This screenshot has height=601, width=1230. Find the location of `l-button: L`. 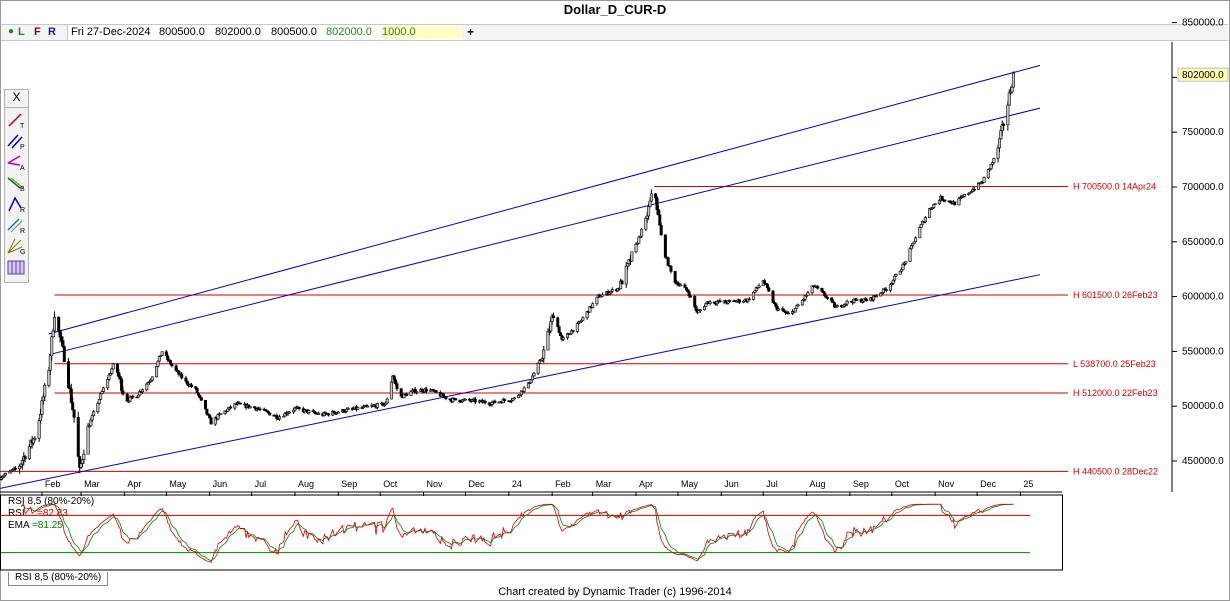

l-button: L is located at coordinates (21, 32).